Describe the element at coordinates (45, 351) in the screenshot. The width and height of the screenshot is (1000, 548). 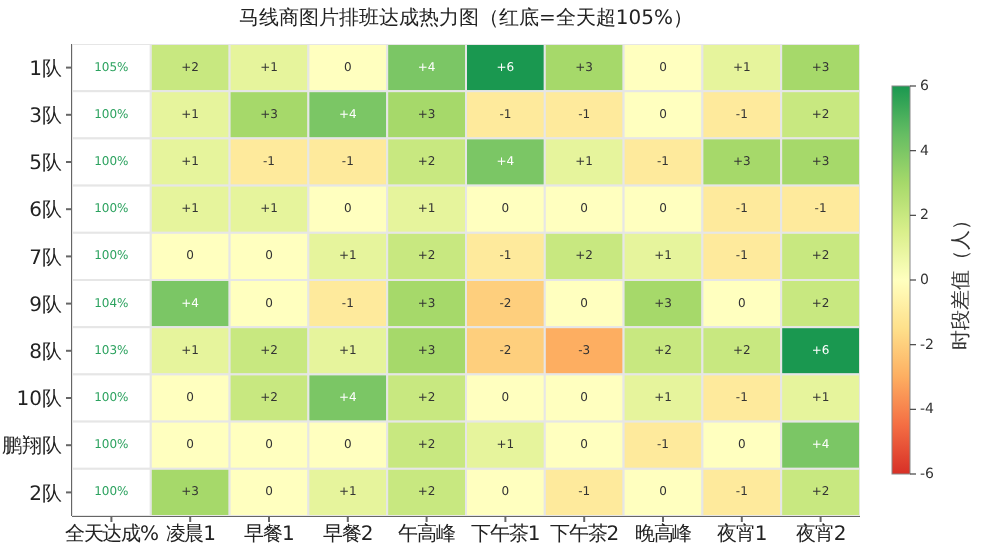
I see `y-tick-label: 8队` at that location.